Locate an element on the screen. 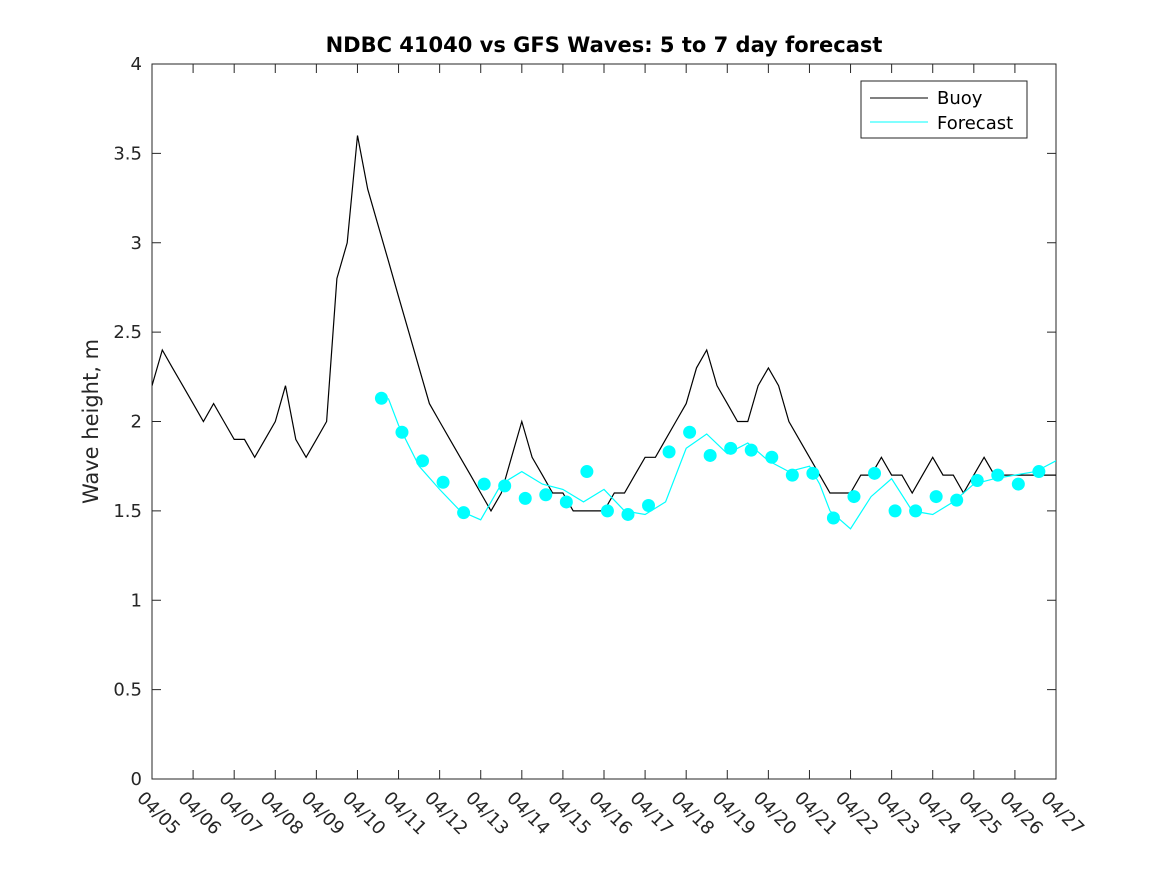 This screenshot has width=1167, height=875. y-tick-label: 2 is located at coordinates (136, 422).